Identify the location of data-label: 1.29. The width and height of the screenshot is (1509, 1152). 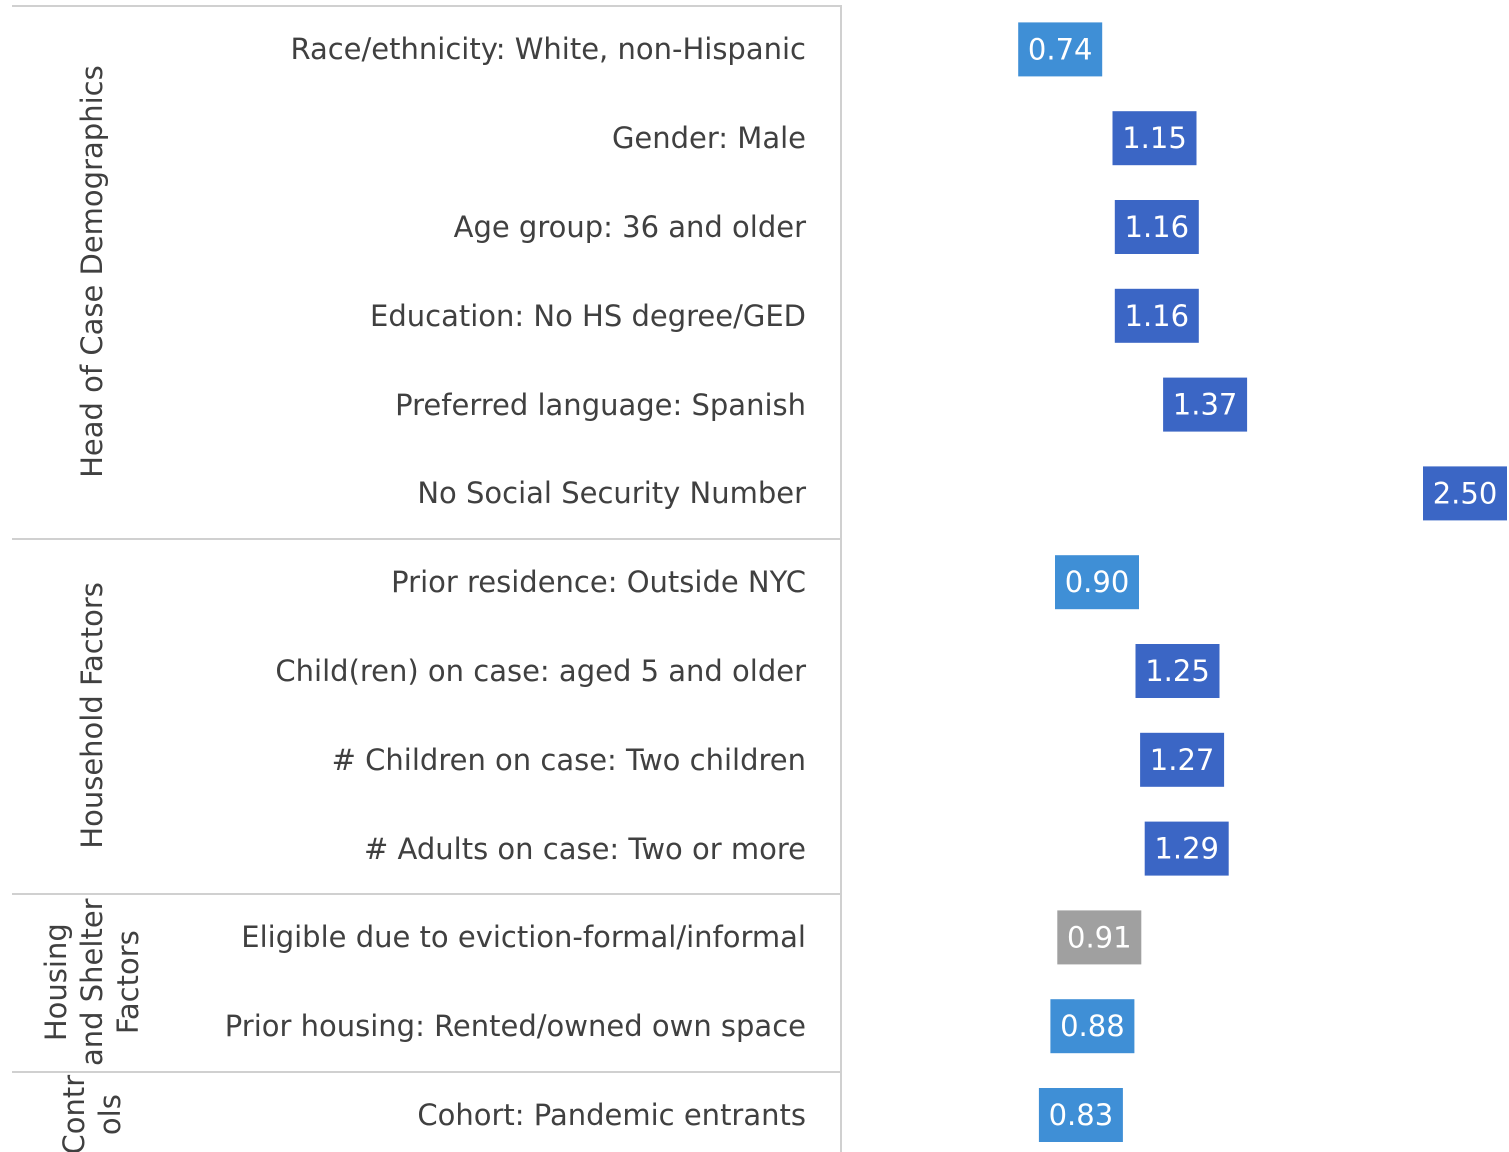
(1186, 849).